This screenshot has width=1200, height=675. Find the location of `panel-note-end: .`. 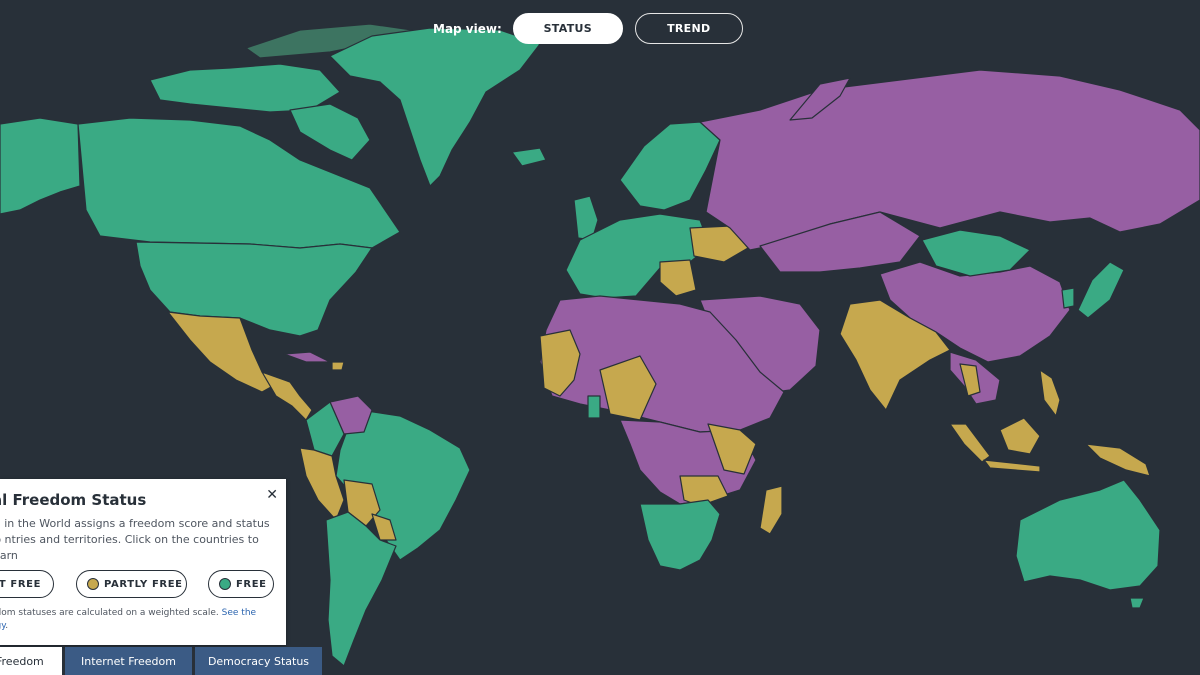

panel-note-end: . is located at coordinates (7, 626).